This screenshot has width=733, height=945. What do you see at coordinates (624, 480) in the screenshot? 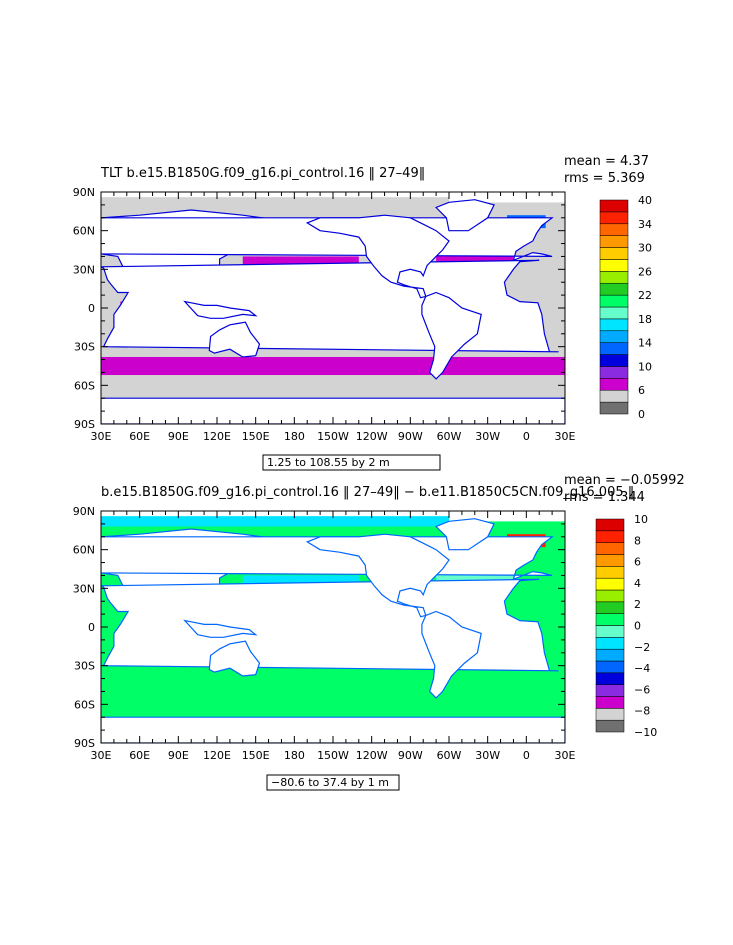
I see `bottom-map-mean: mean = −0.05992` at bounding box center [624, 480].